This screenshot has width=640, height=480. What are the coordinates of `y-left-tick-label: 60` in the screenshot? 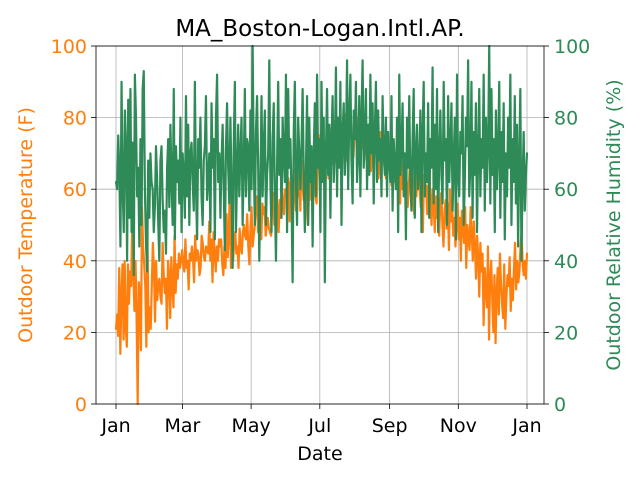 It's located at (75, 190).